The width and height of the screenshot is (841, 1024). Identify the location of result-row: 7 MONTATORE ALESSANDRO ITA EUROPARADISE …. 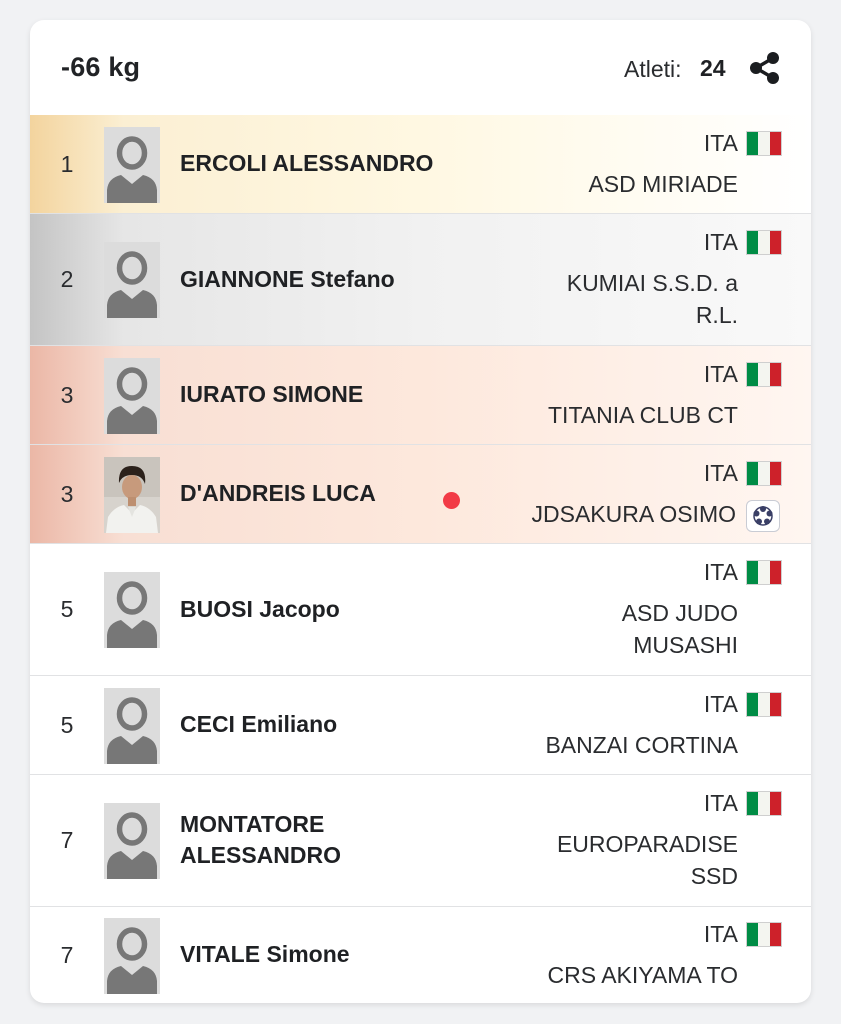
(420, 841).